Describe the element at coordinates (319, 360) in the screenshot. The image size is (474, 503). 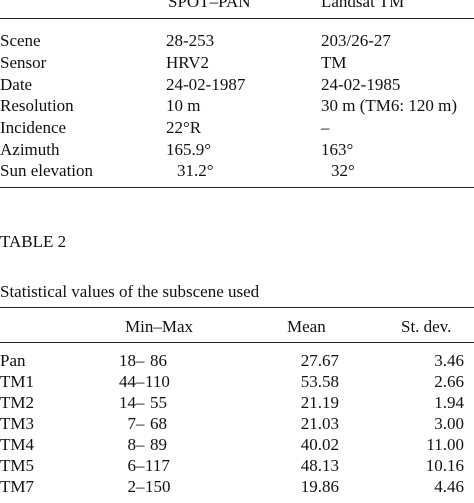
I see `mean-value: 27.67` at that location.